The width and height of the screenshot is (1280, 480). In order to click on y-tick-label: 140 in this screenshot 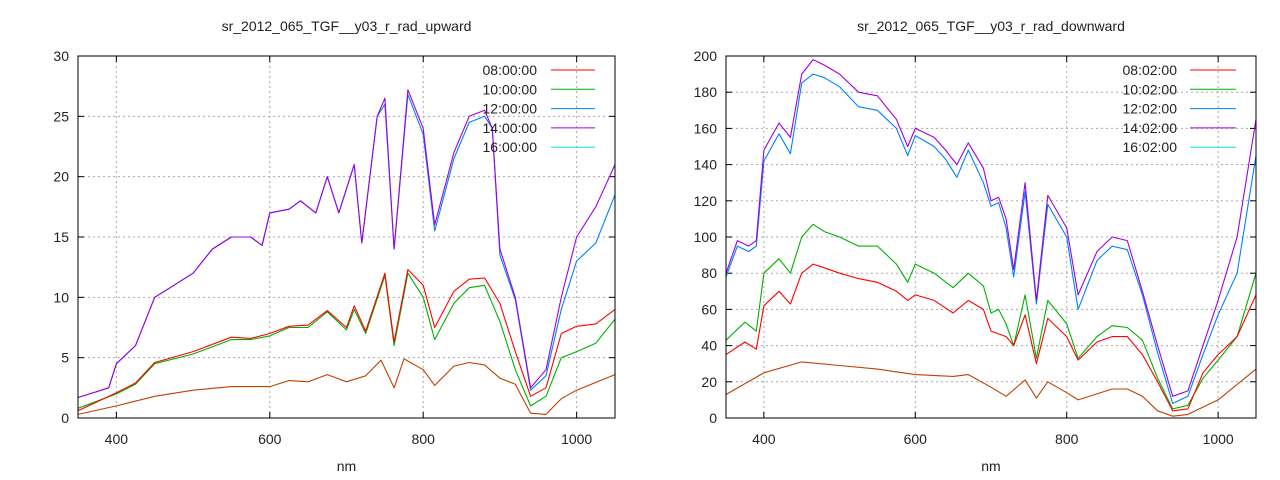, I will do `click(706, 165)`.